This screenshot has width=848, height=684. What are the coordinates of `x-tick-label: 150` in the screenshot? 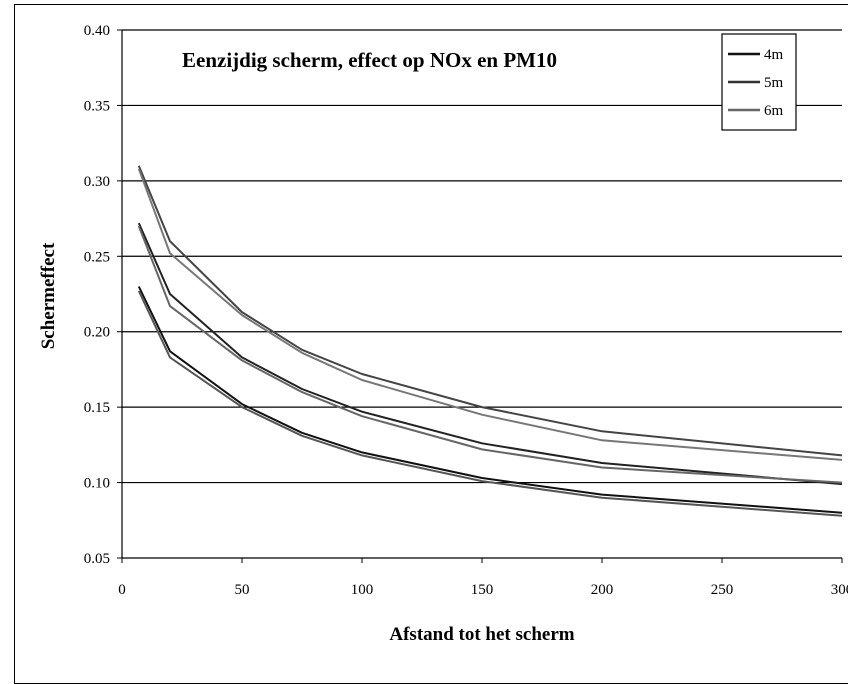 It's located at (482, 590).